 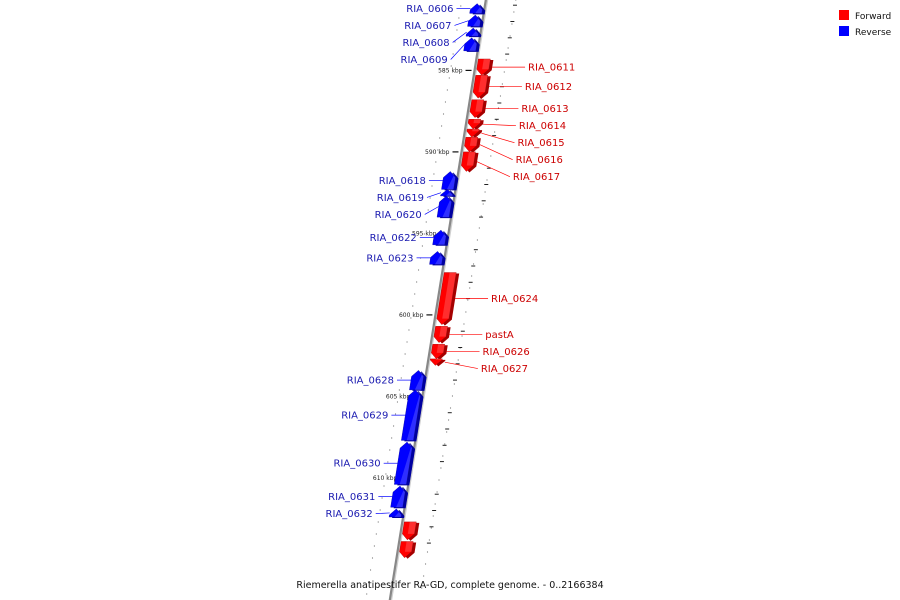 I want to click on gene-label-pasta: pastA, so click(x=499, y=335).